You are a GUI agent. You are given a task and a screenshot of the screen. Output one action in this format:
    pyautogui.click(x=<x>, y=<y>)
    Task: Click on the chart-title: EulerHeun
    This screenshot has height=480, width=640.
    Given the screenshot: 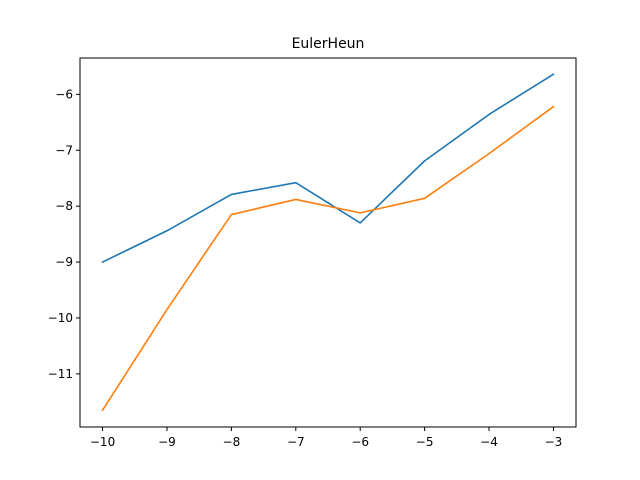 What is the action you would take?
    pyautogui.click(x=328, y=44)
    